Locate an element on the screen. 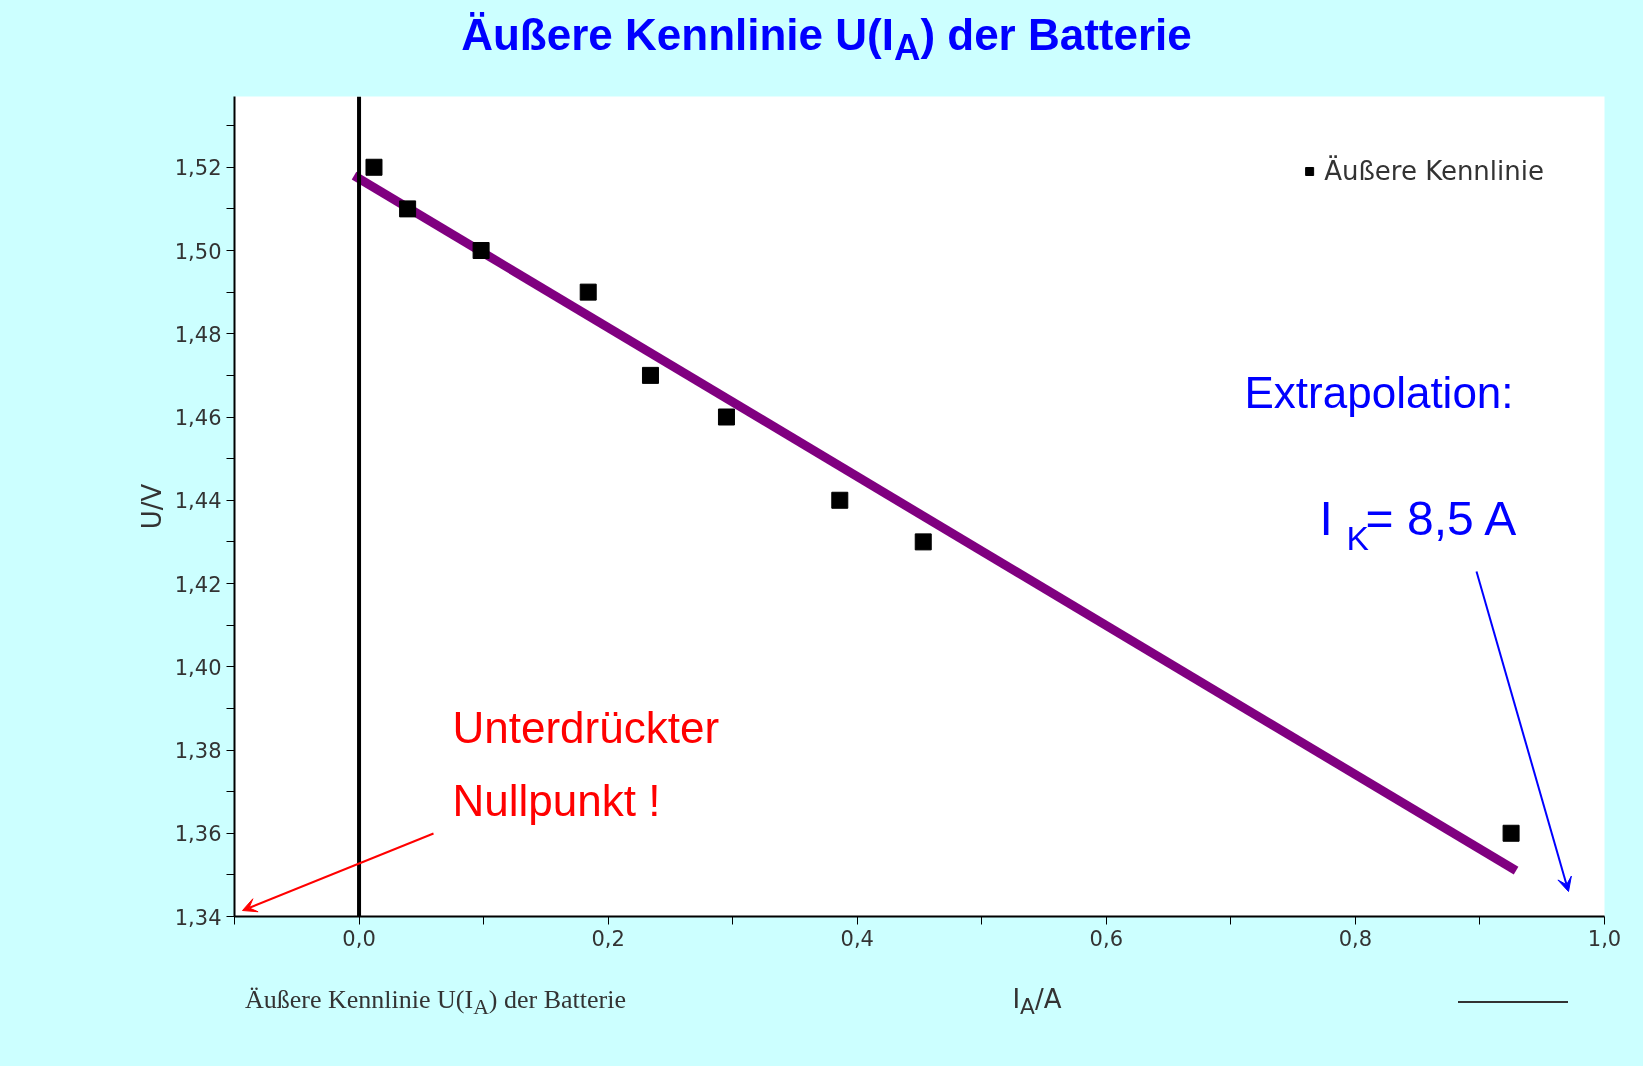  text: Äußere Kennlinie U(I$_{A}$) der Batterie is located at coordinates (435, 1003).